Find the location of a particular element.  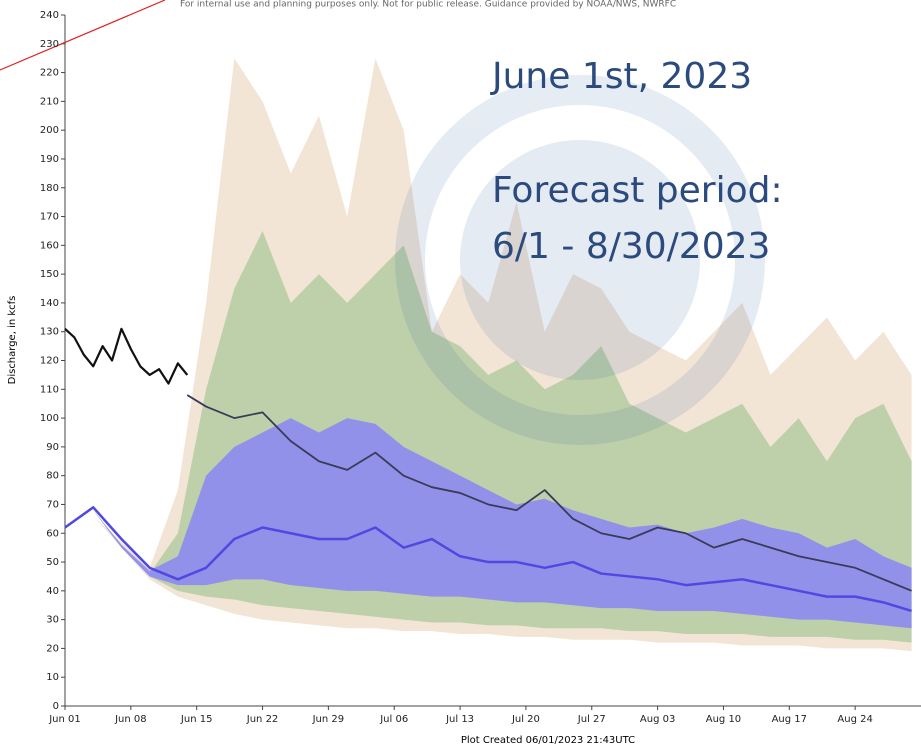

annotation: 6/1 - 8/30/2023 is located at coordinates (631, 246).